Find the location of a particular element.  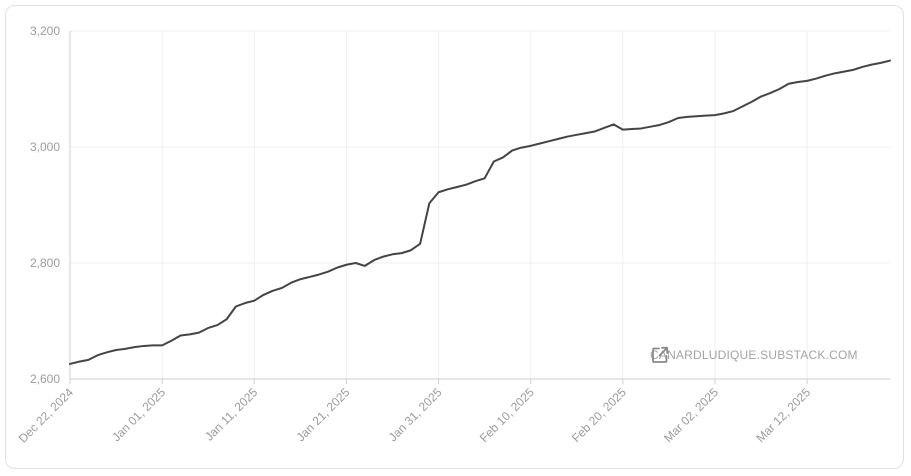

source-link-label: CANARDLUDIQUE.SUBSTACK.COM is located at coordinates (754, 355).